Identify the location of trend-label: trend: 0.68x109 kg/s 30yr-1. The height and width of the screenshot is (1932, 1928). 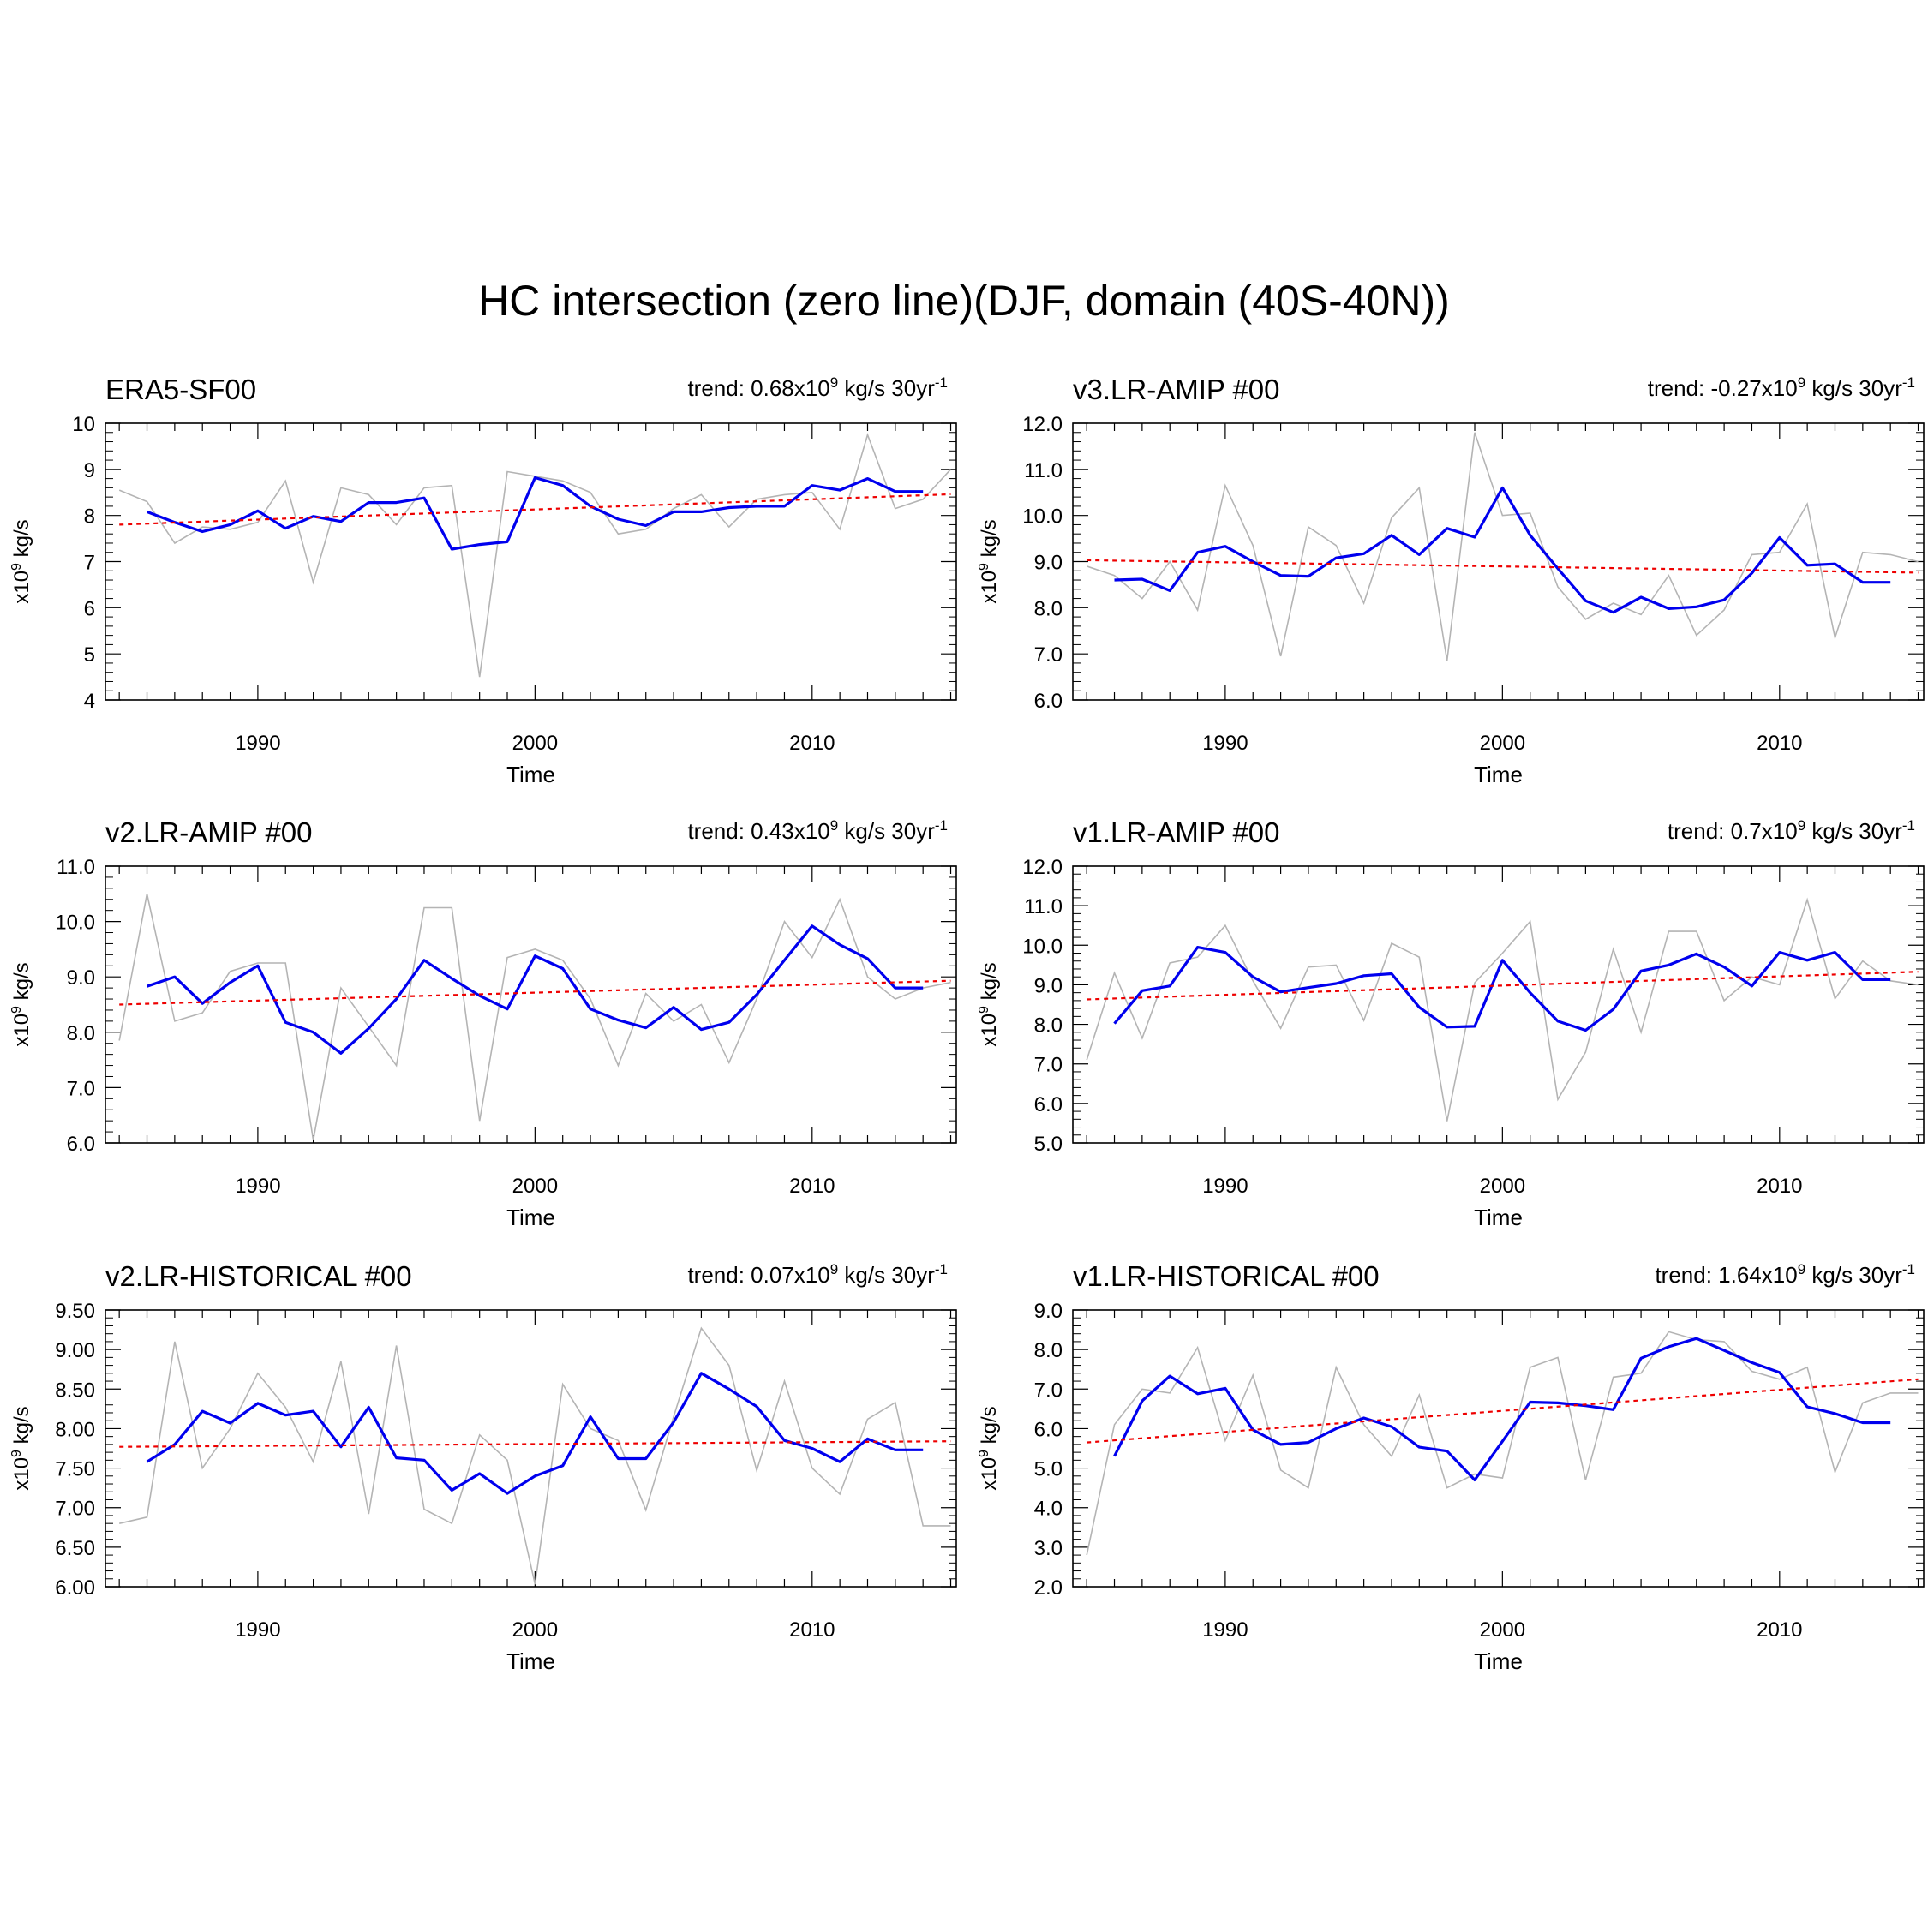
(817, 387).